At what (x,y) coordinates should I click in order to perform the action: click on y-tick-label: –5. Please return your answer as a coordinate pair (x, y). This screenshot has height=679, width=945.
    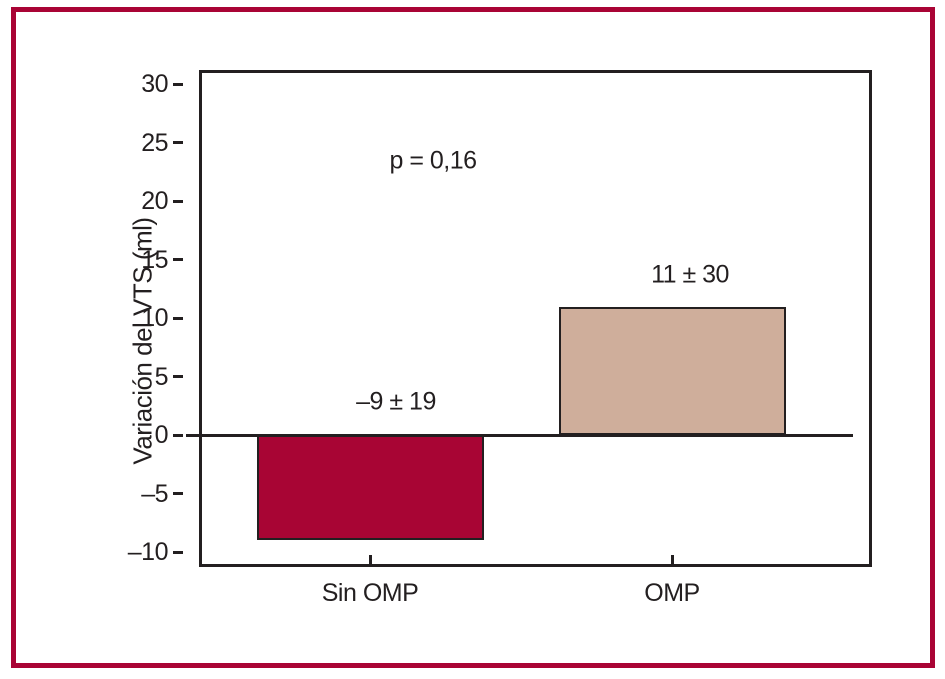
    Looking at the image, I should click on (154, 493).